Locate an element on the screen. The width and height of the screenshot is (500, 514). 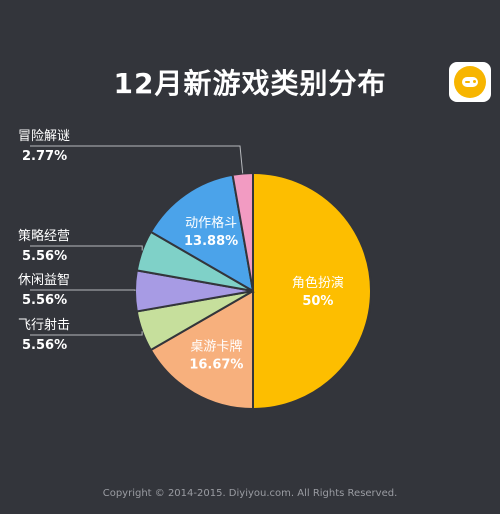
slice-label: 桌游卡牌 is located at coordinates (216, 346).